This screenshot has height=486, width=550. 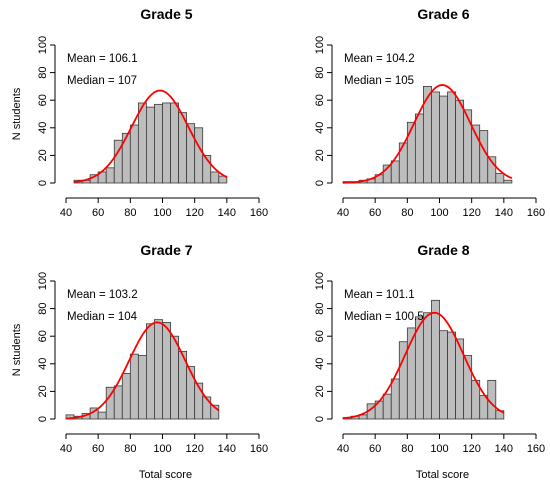 What do you see at coordinates (384, 317) in the screenshot?
I see `median-annotation: Median = 100.5` at bounding box center [384, 317].